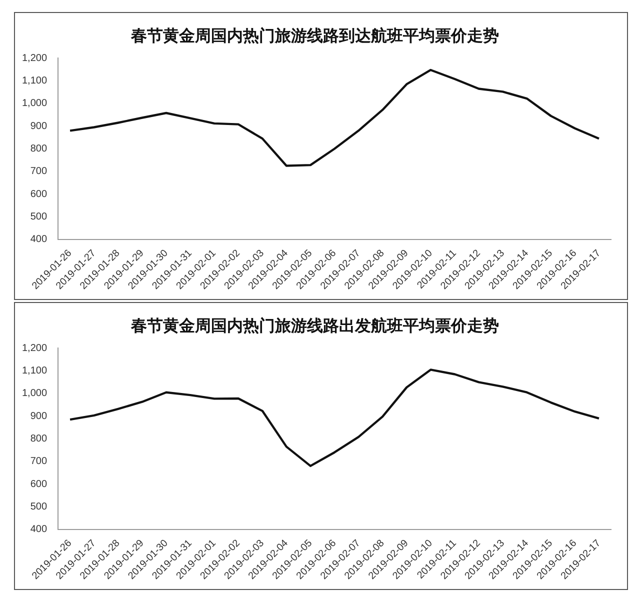 The image size is (640, 595). What do you see at coordinates (314, 325) in the screenshot?
I see `chart-title: 春节黄金周国内热门旅游线路出发航班平均票价走势` at bounding box center [314, 325].